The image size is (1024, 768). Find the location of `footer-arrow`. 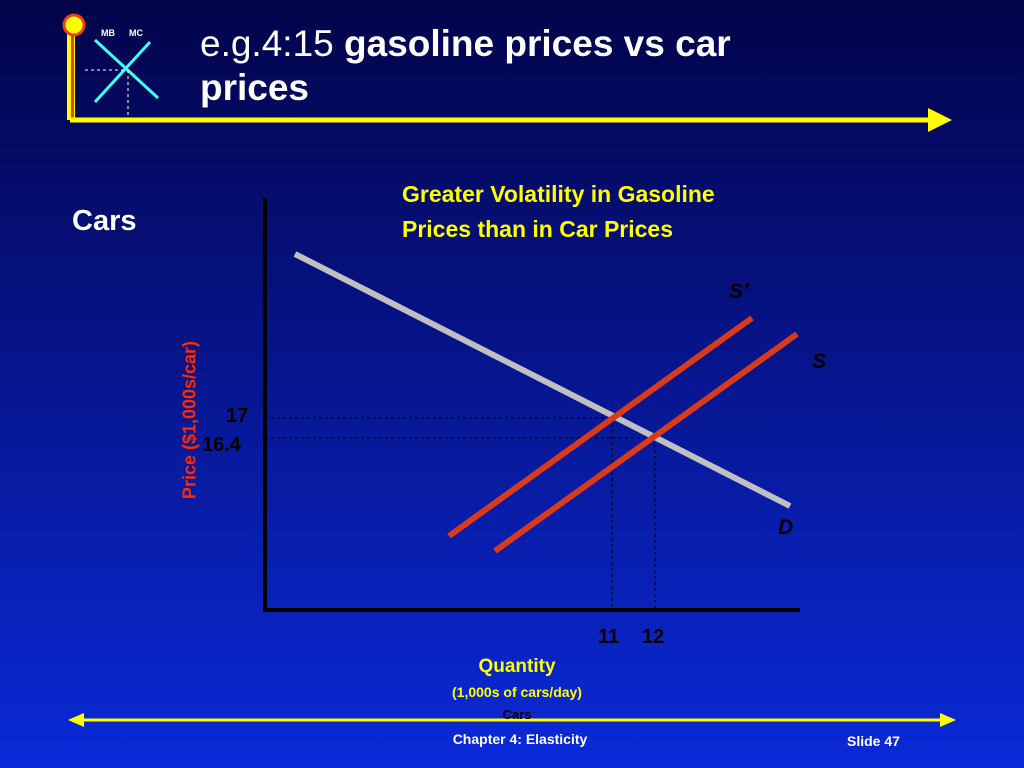

footer-arrow is located at coordinates (512, 720).